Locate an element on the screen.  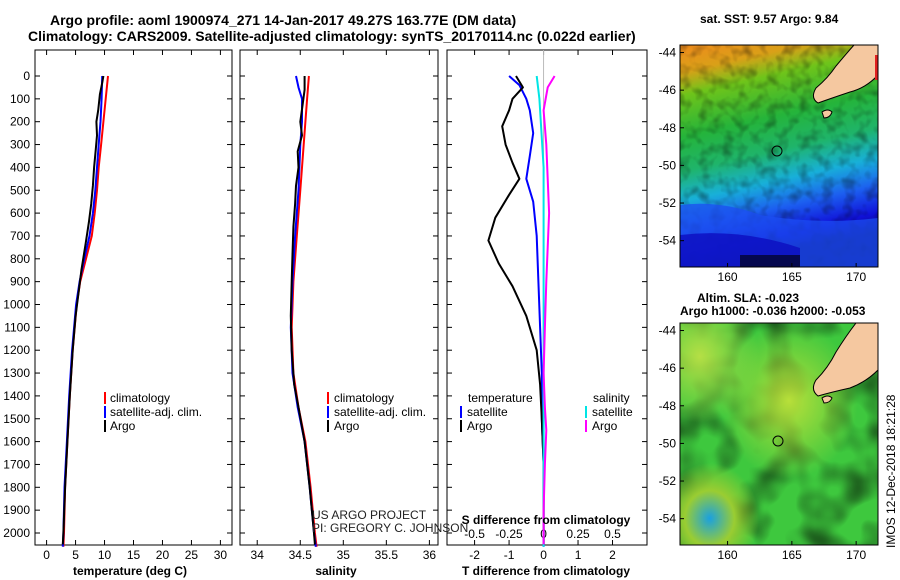
series-line-t-argo is located at coordinates (516, 310).